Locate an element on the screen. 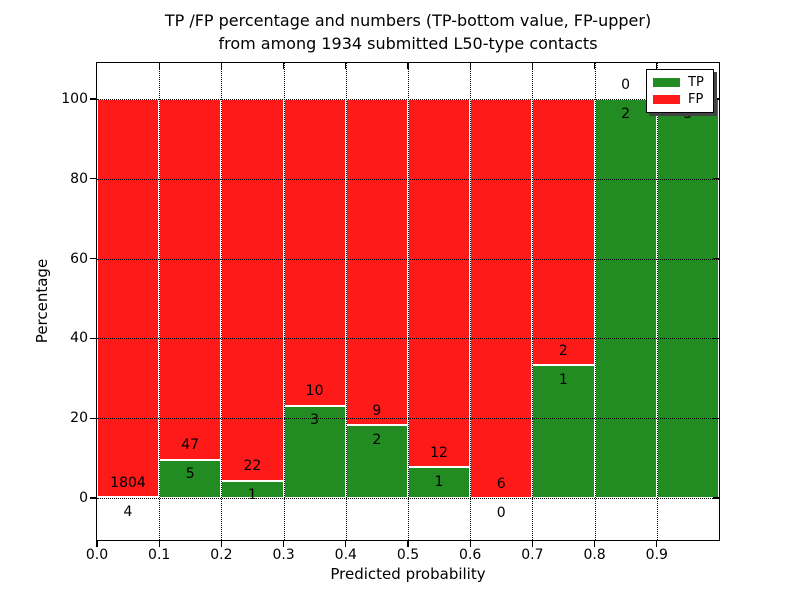 The image size is (800, 600). x-tick-label: 0.9 is located at coordinates (656, 555).